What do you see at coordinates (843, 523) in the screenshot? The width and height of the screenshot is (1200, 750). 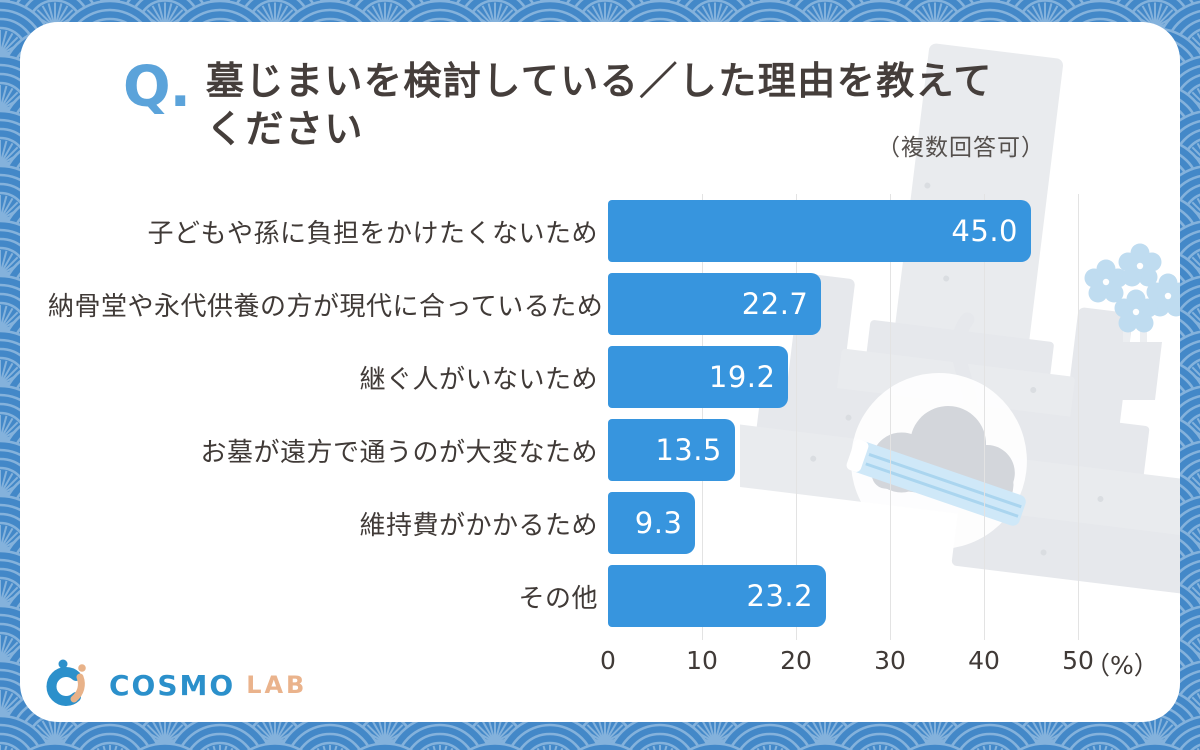 I see `bar-track: 9.3` at bounding box center [843, 523].